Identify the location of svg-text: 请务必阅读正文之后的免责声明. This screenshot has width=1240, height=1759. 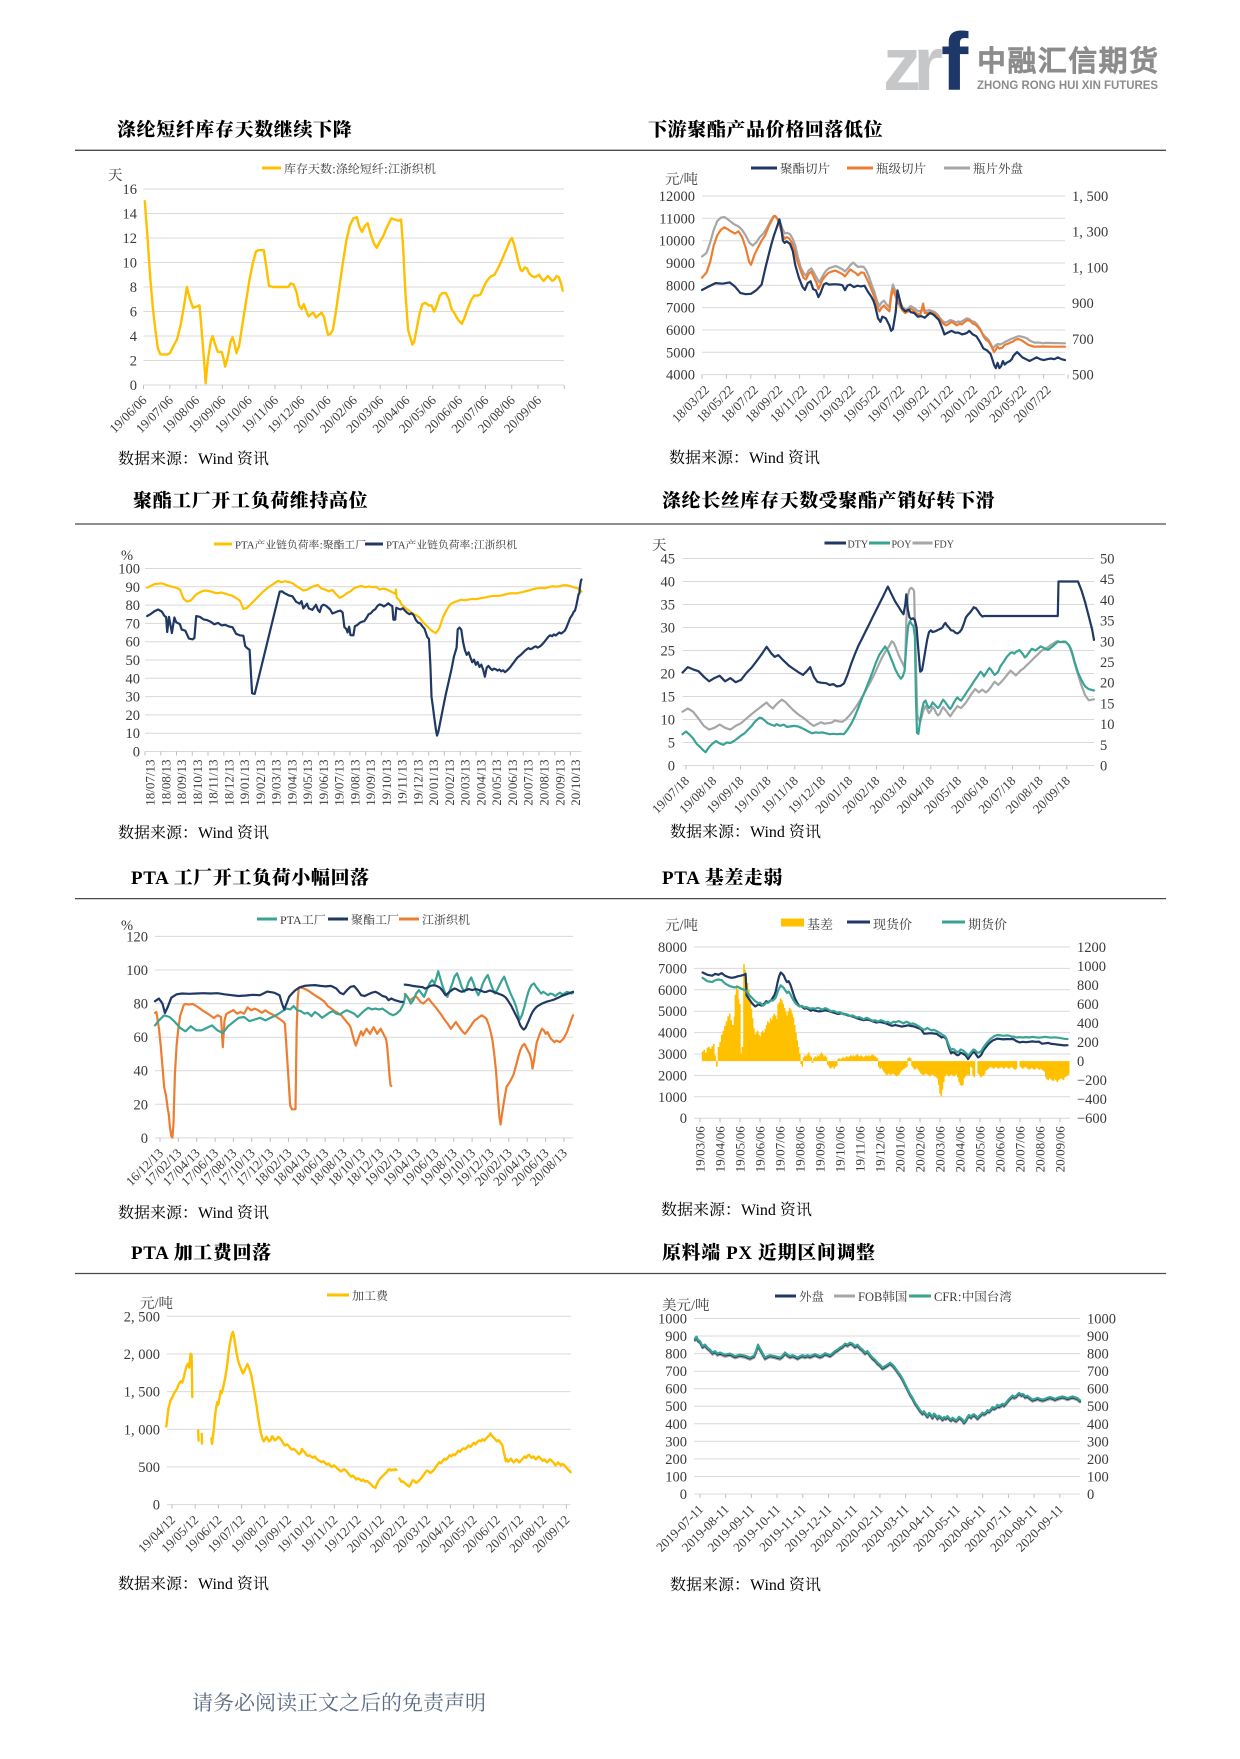
(339, 1702).